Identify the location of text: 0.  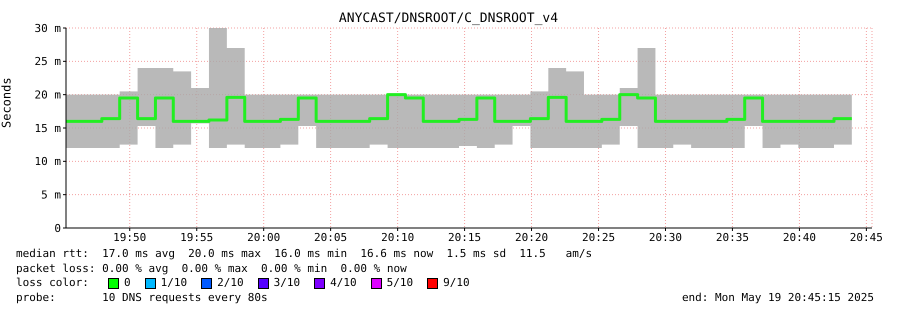
(127, 283).